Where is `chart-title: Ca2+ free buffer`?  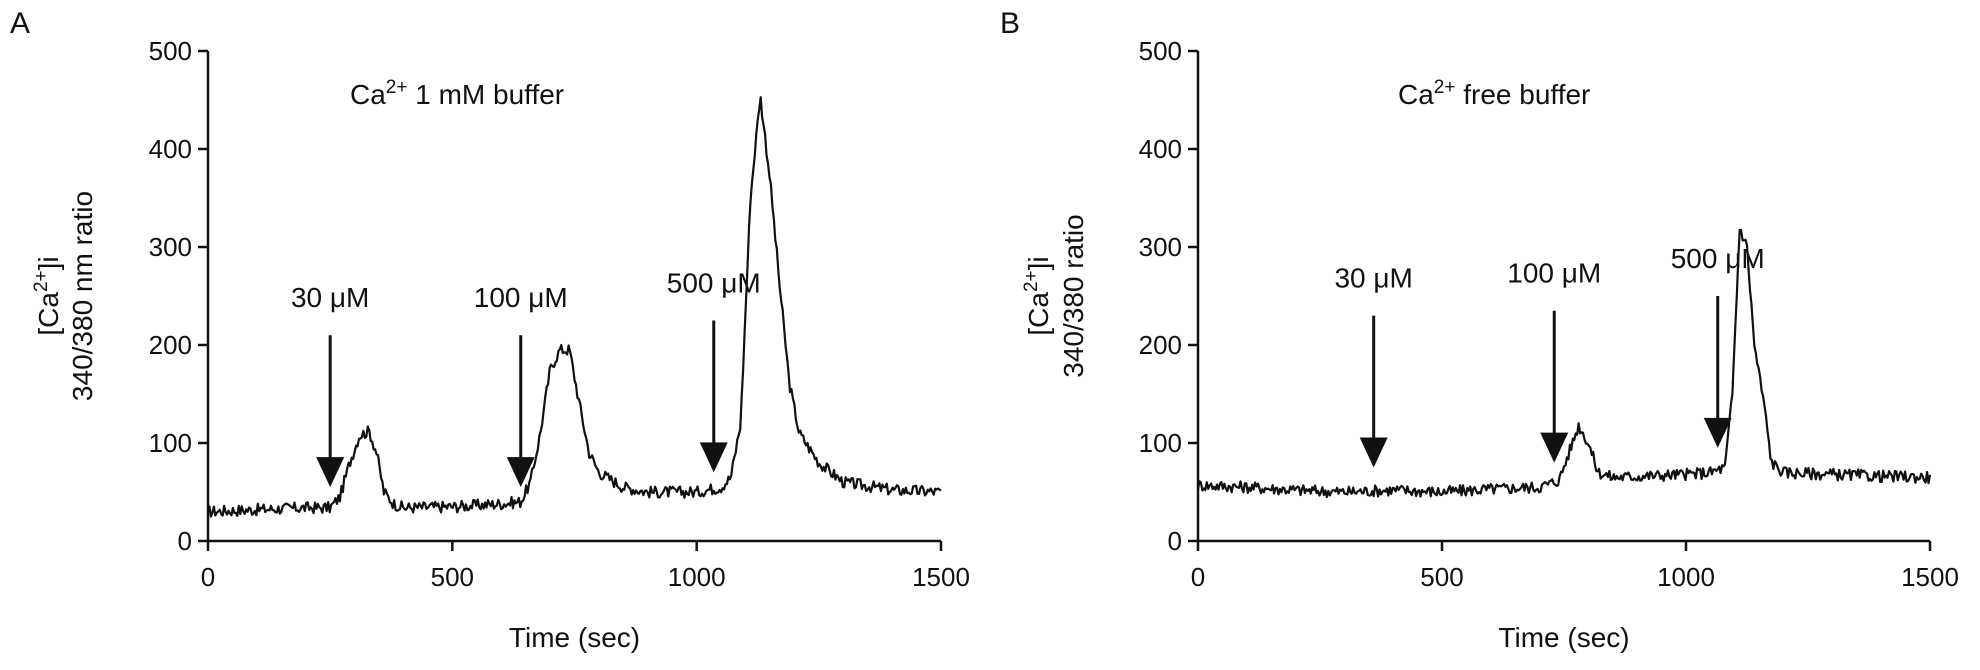 chart-title: Ca2+ free buffer is located at coordinates (1494, 93).